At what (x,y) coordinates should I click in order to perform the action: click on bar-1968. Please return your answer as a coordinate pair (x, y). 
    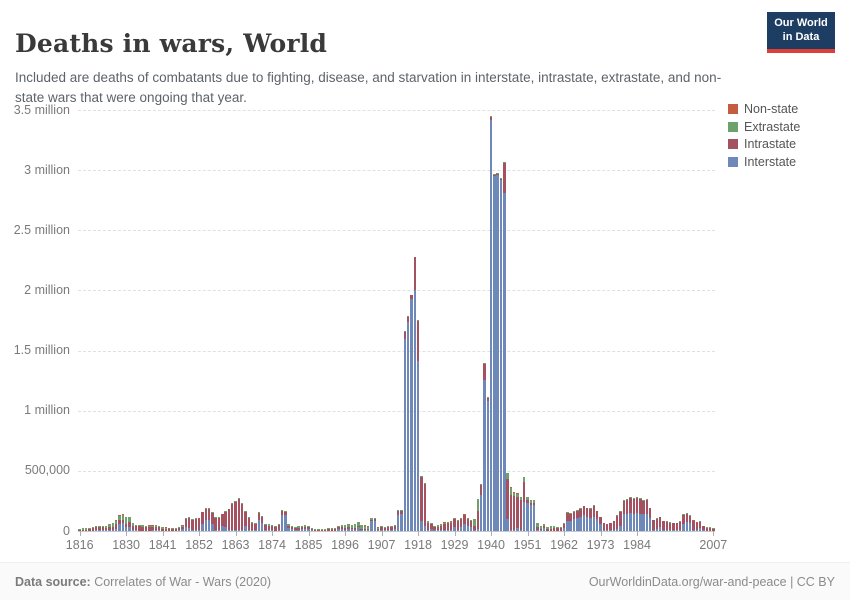
    Looking at the image, I should click on (584, 518).